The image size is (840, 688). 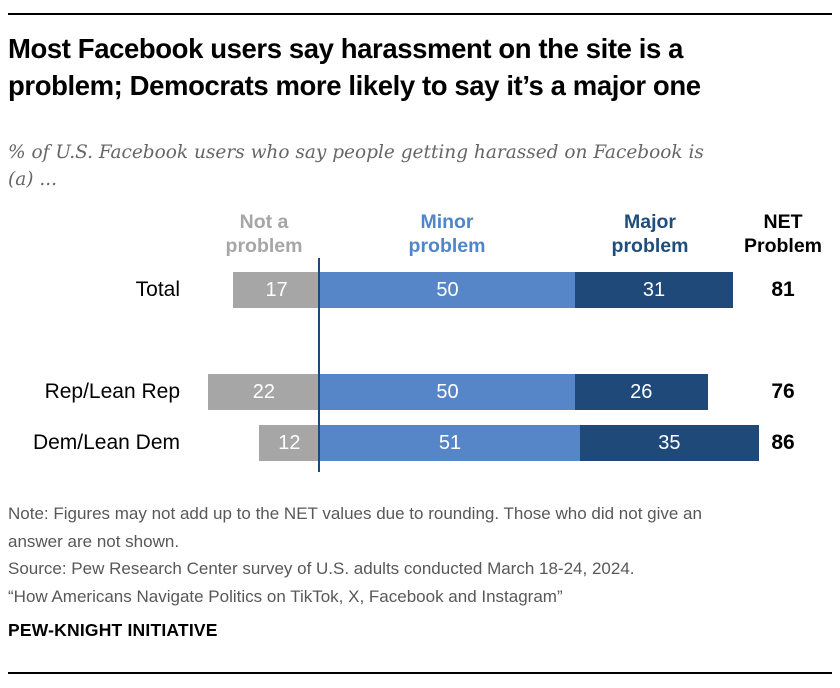 What do you see at coordinates (783, 289) in the screenshot?
I see `net-value: 81` at bounding box center [783, 289].